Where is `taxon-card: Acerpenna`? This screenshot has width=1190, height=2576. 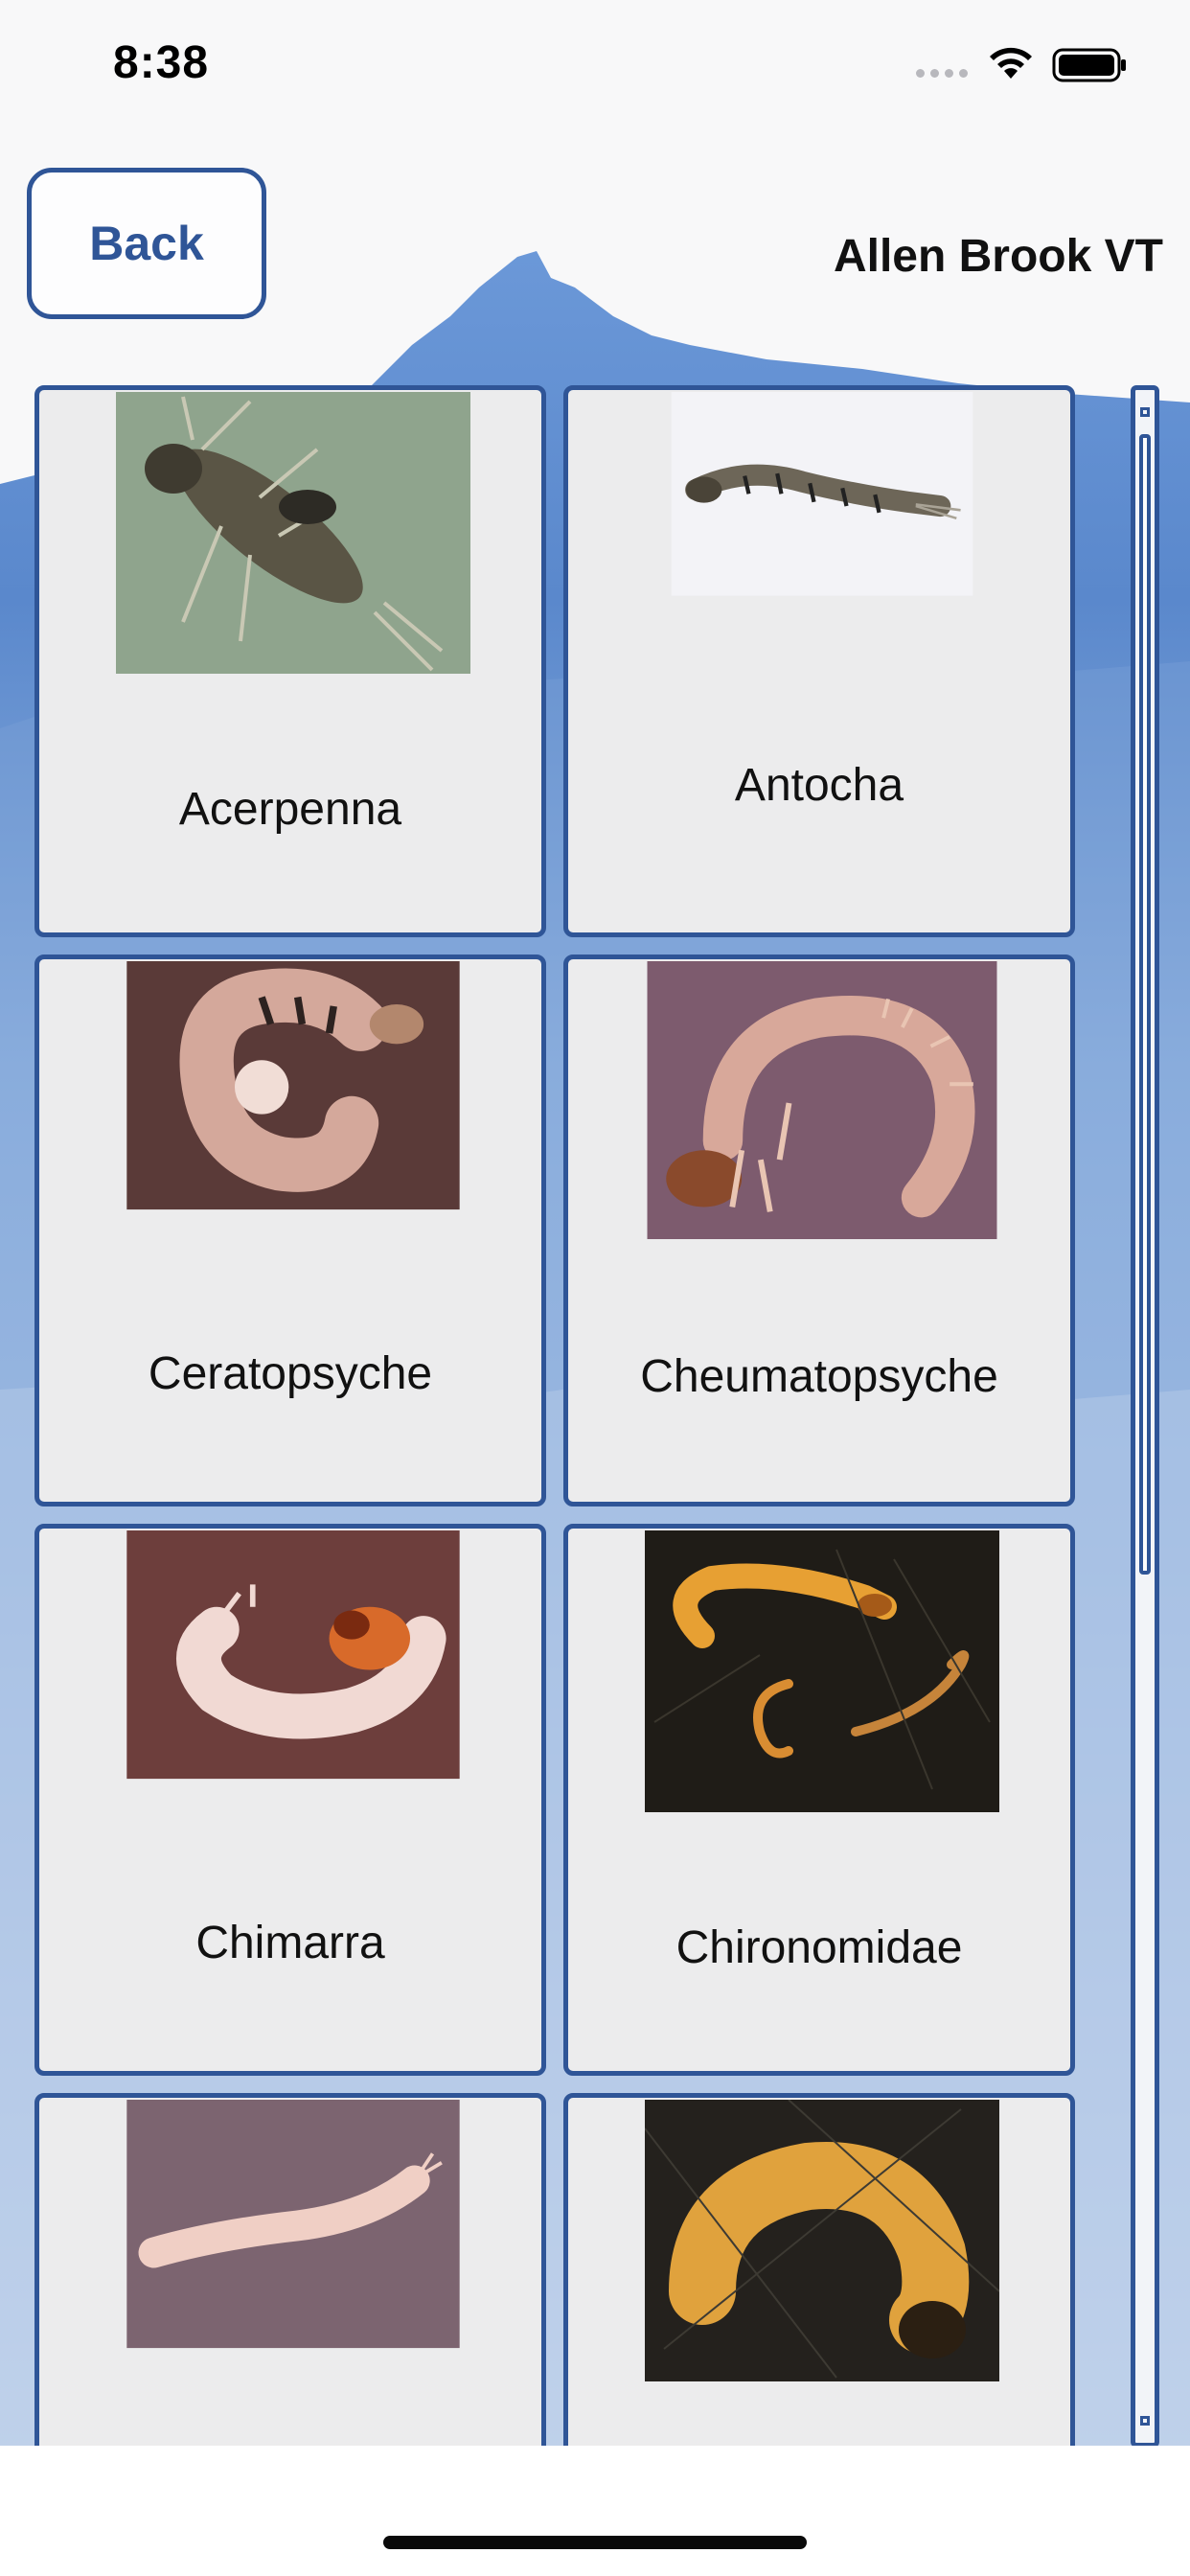
taxon-card: Acerpenna is located at coordinates (290, 661).